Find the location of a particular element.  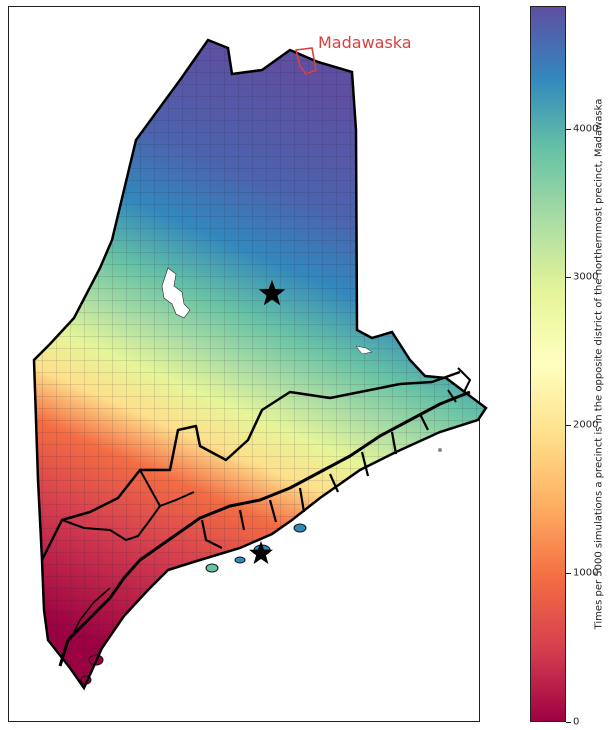

colorbar-tick-label: 0 is located at coordinates (576, 722).